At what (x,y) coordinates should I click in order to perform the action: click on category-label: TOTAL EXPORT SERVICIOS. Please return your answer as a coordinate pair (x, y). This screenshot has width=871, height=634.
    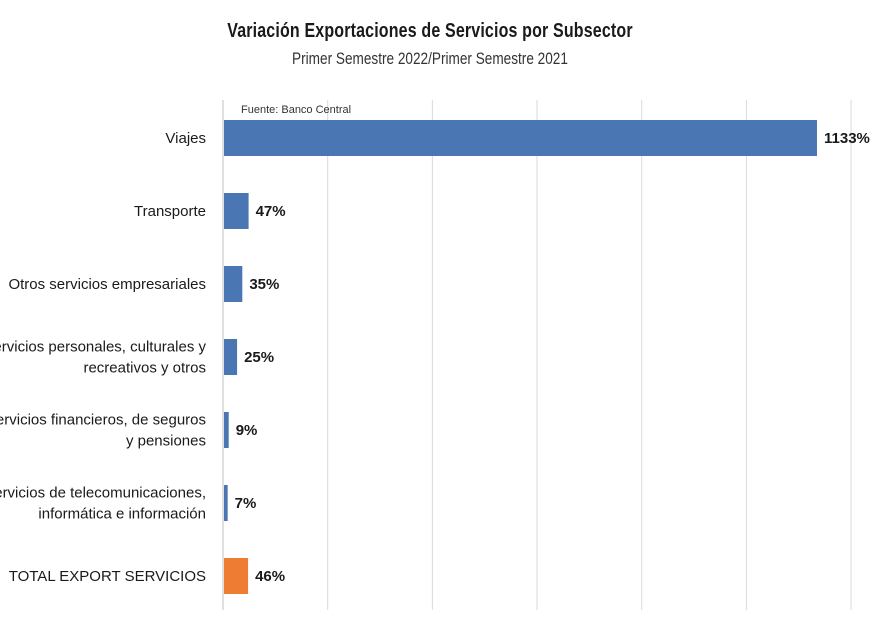
    Looking at the image, I should click on (107, 576).